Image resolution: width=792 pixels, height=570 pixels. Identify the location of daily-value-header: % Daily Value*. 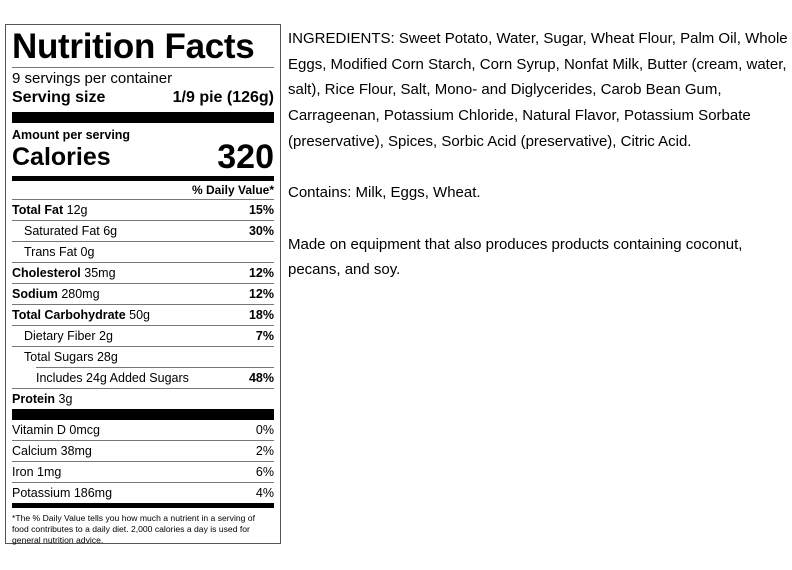
(232, 190).